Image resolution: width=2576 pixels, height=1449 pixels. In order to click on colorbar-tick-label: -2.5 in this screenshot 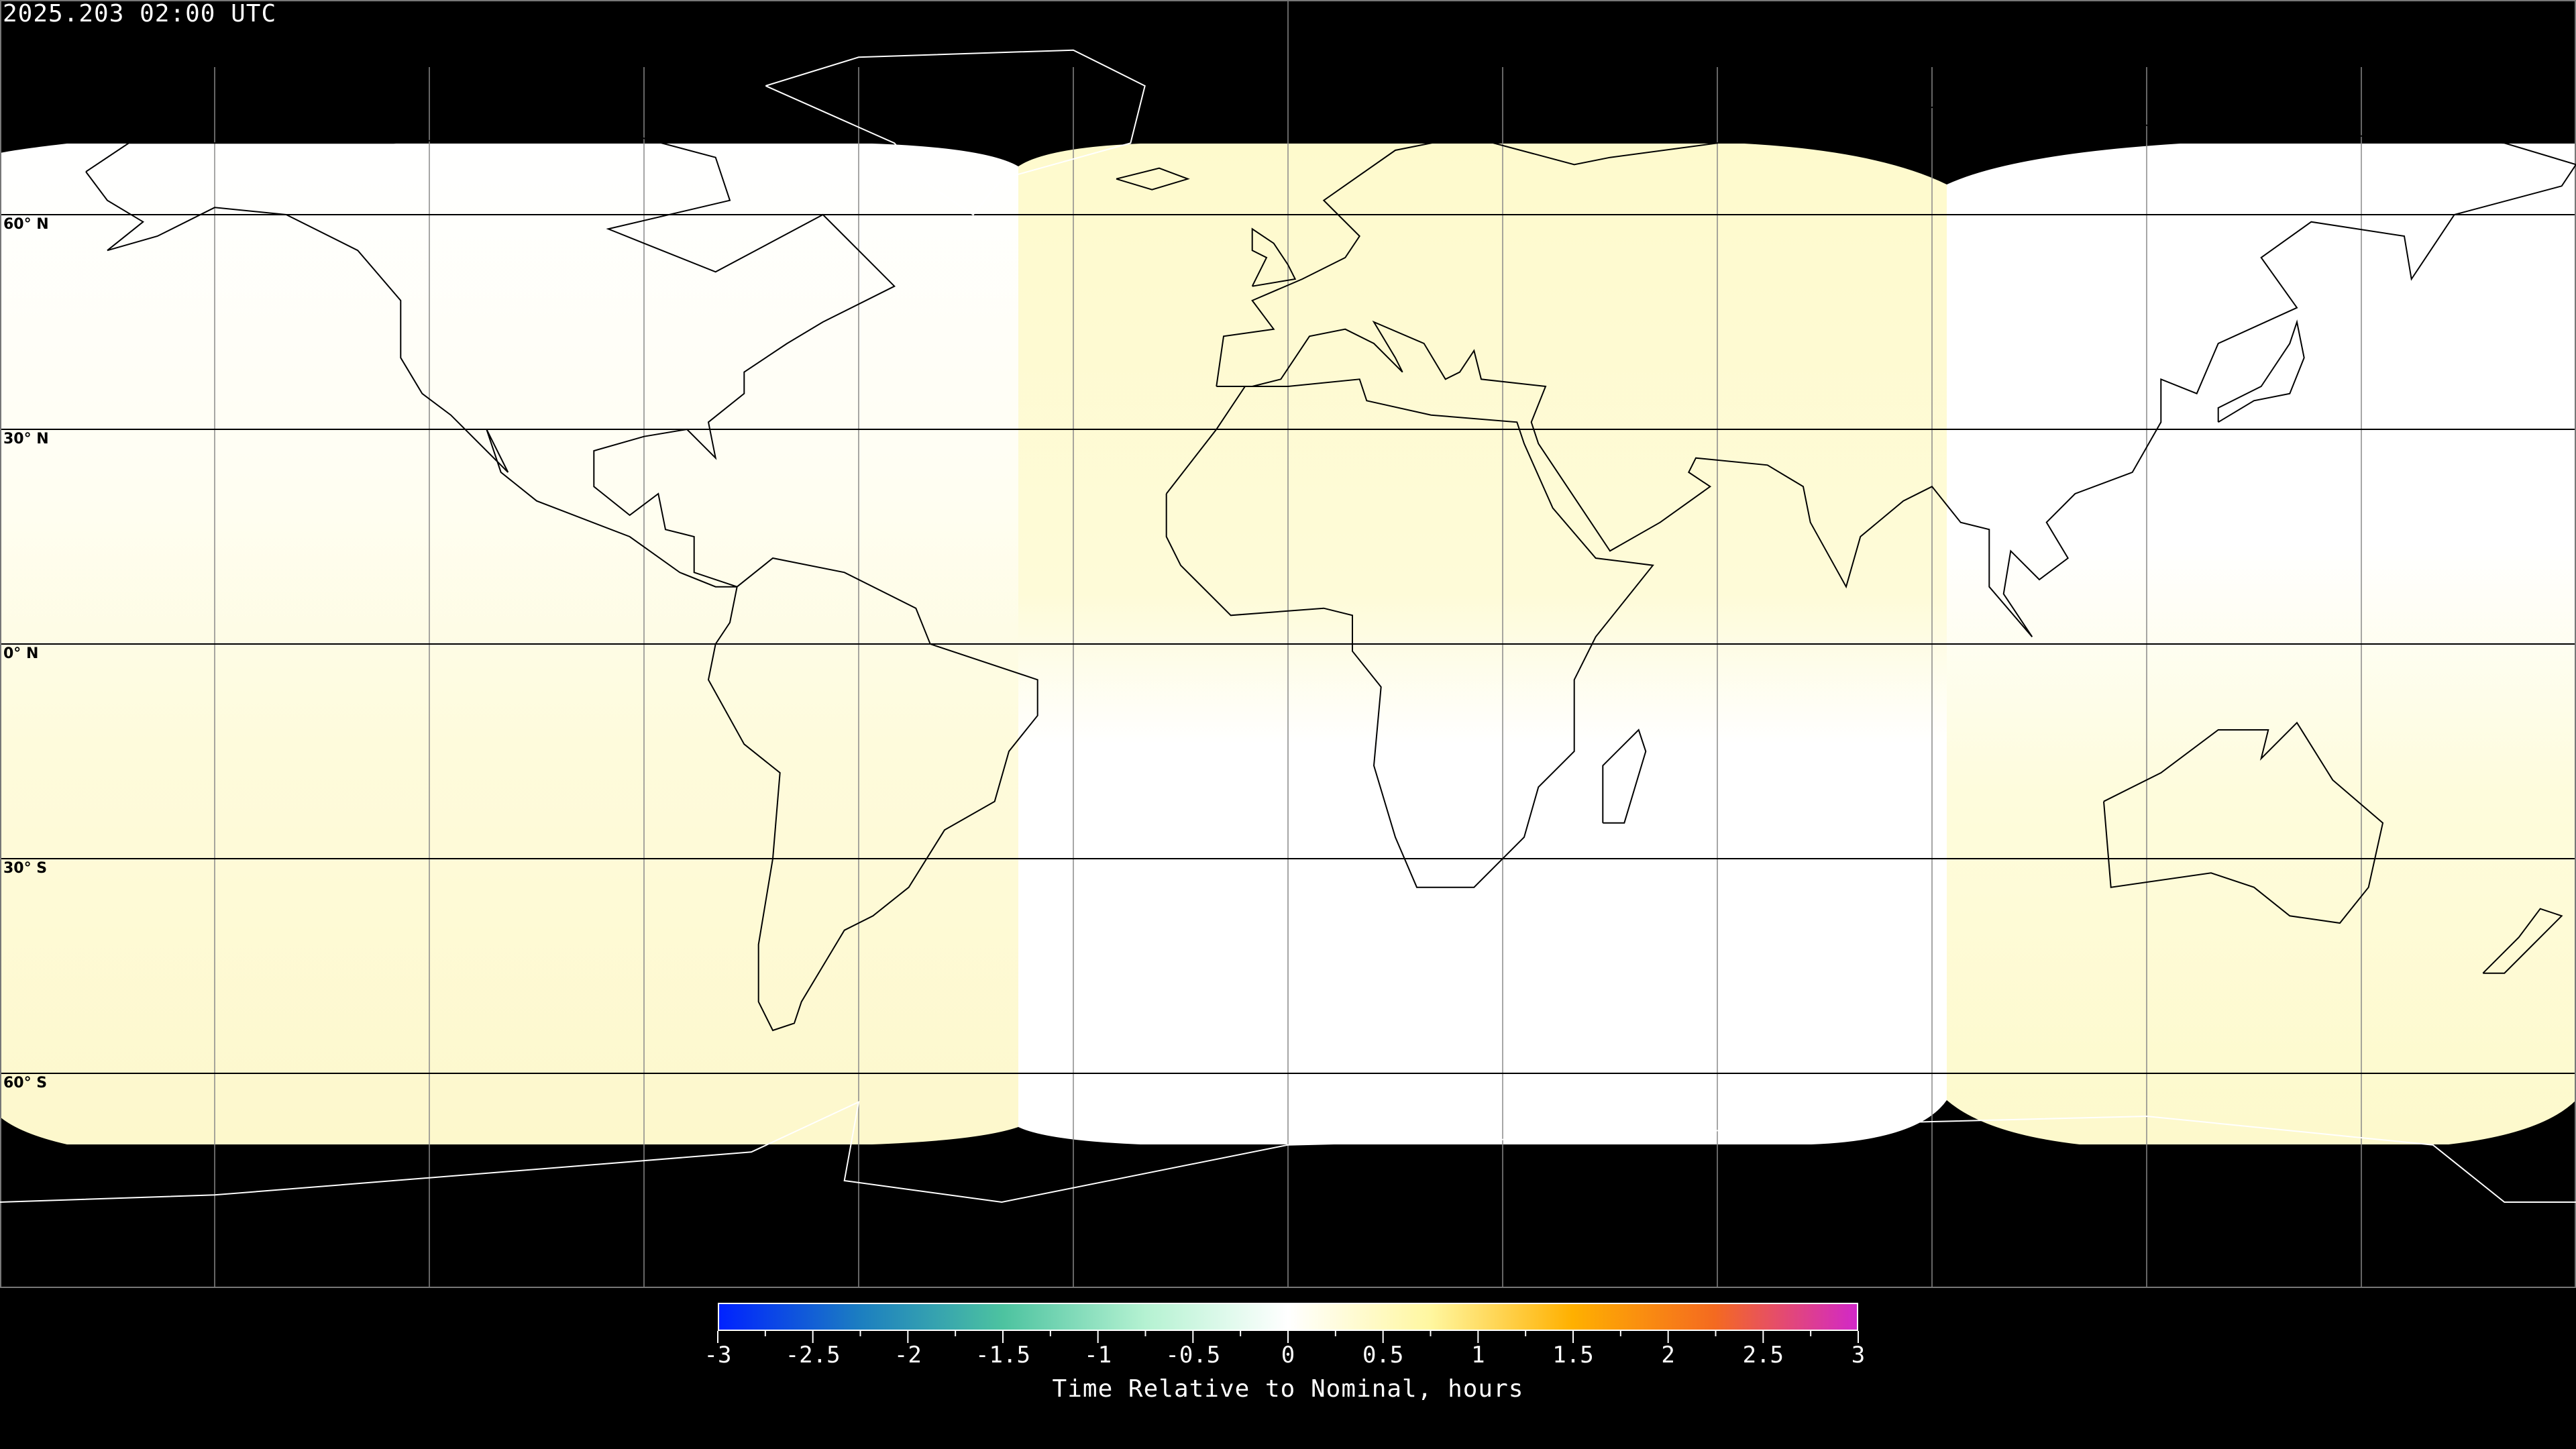, I will do `click(813, 1355)`.